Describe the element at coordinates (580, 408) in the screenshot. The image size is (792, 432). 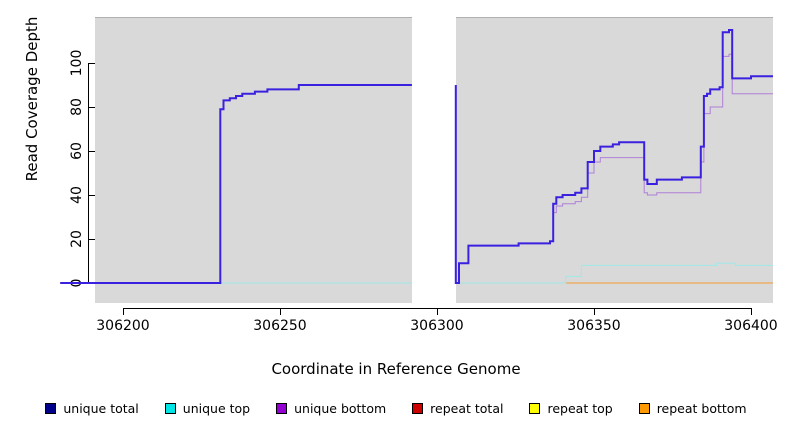
I see `legend-label: repeat top` at that location.